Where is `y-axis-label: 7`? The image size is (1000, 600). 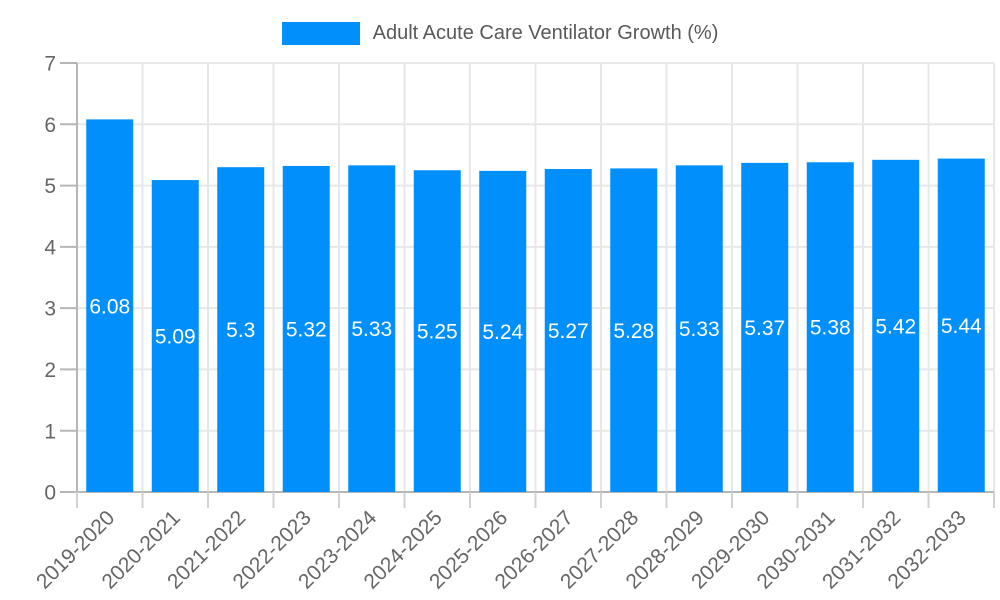
y-axis-label: 7 is located at coordinates (50, 64).